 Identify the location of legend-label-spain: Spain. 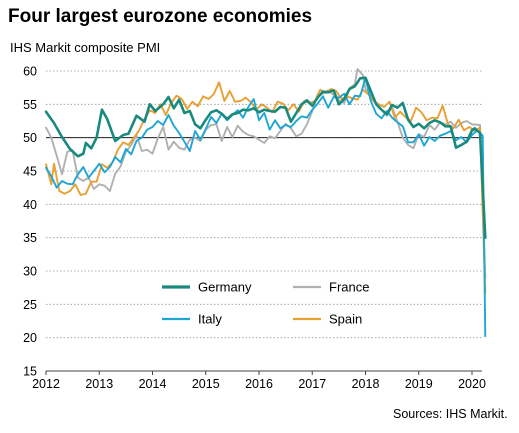
(345, 319).